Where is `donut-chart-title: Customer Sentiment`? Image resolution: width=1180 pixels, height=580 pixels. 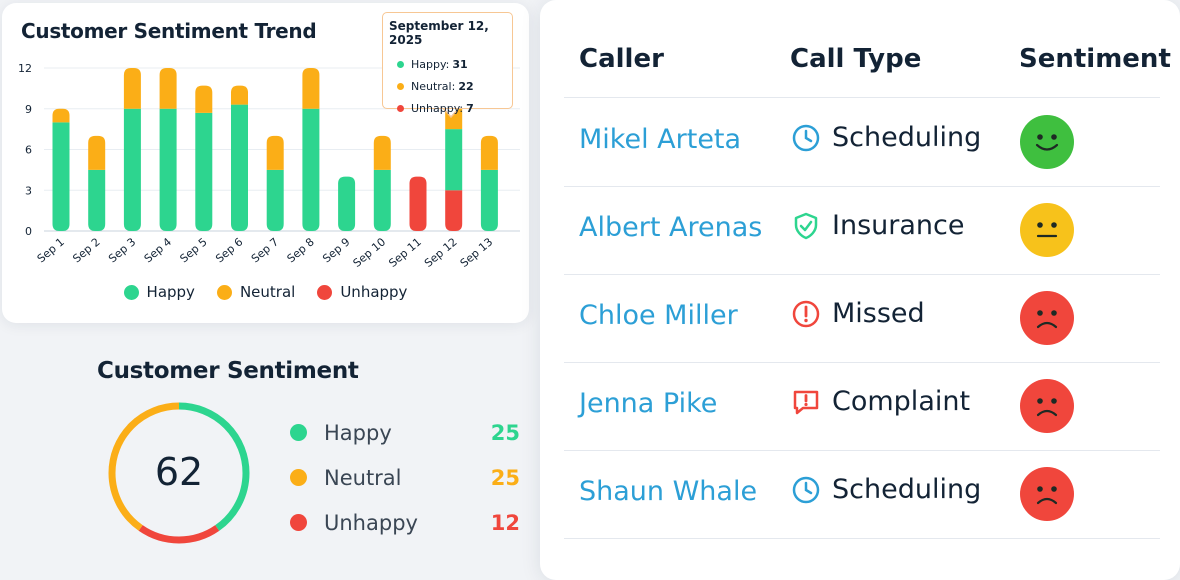
donut-chart-title: Customer Sentiment is located at coordinates (228, 371).